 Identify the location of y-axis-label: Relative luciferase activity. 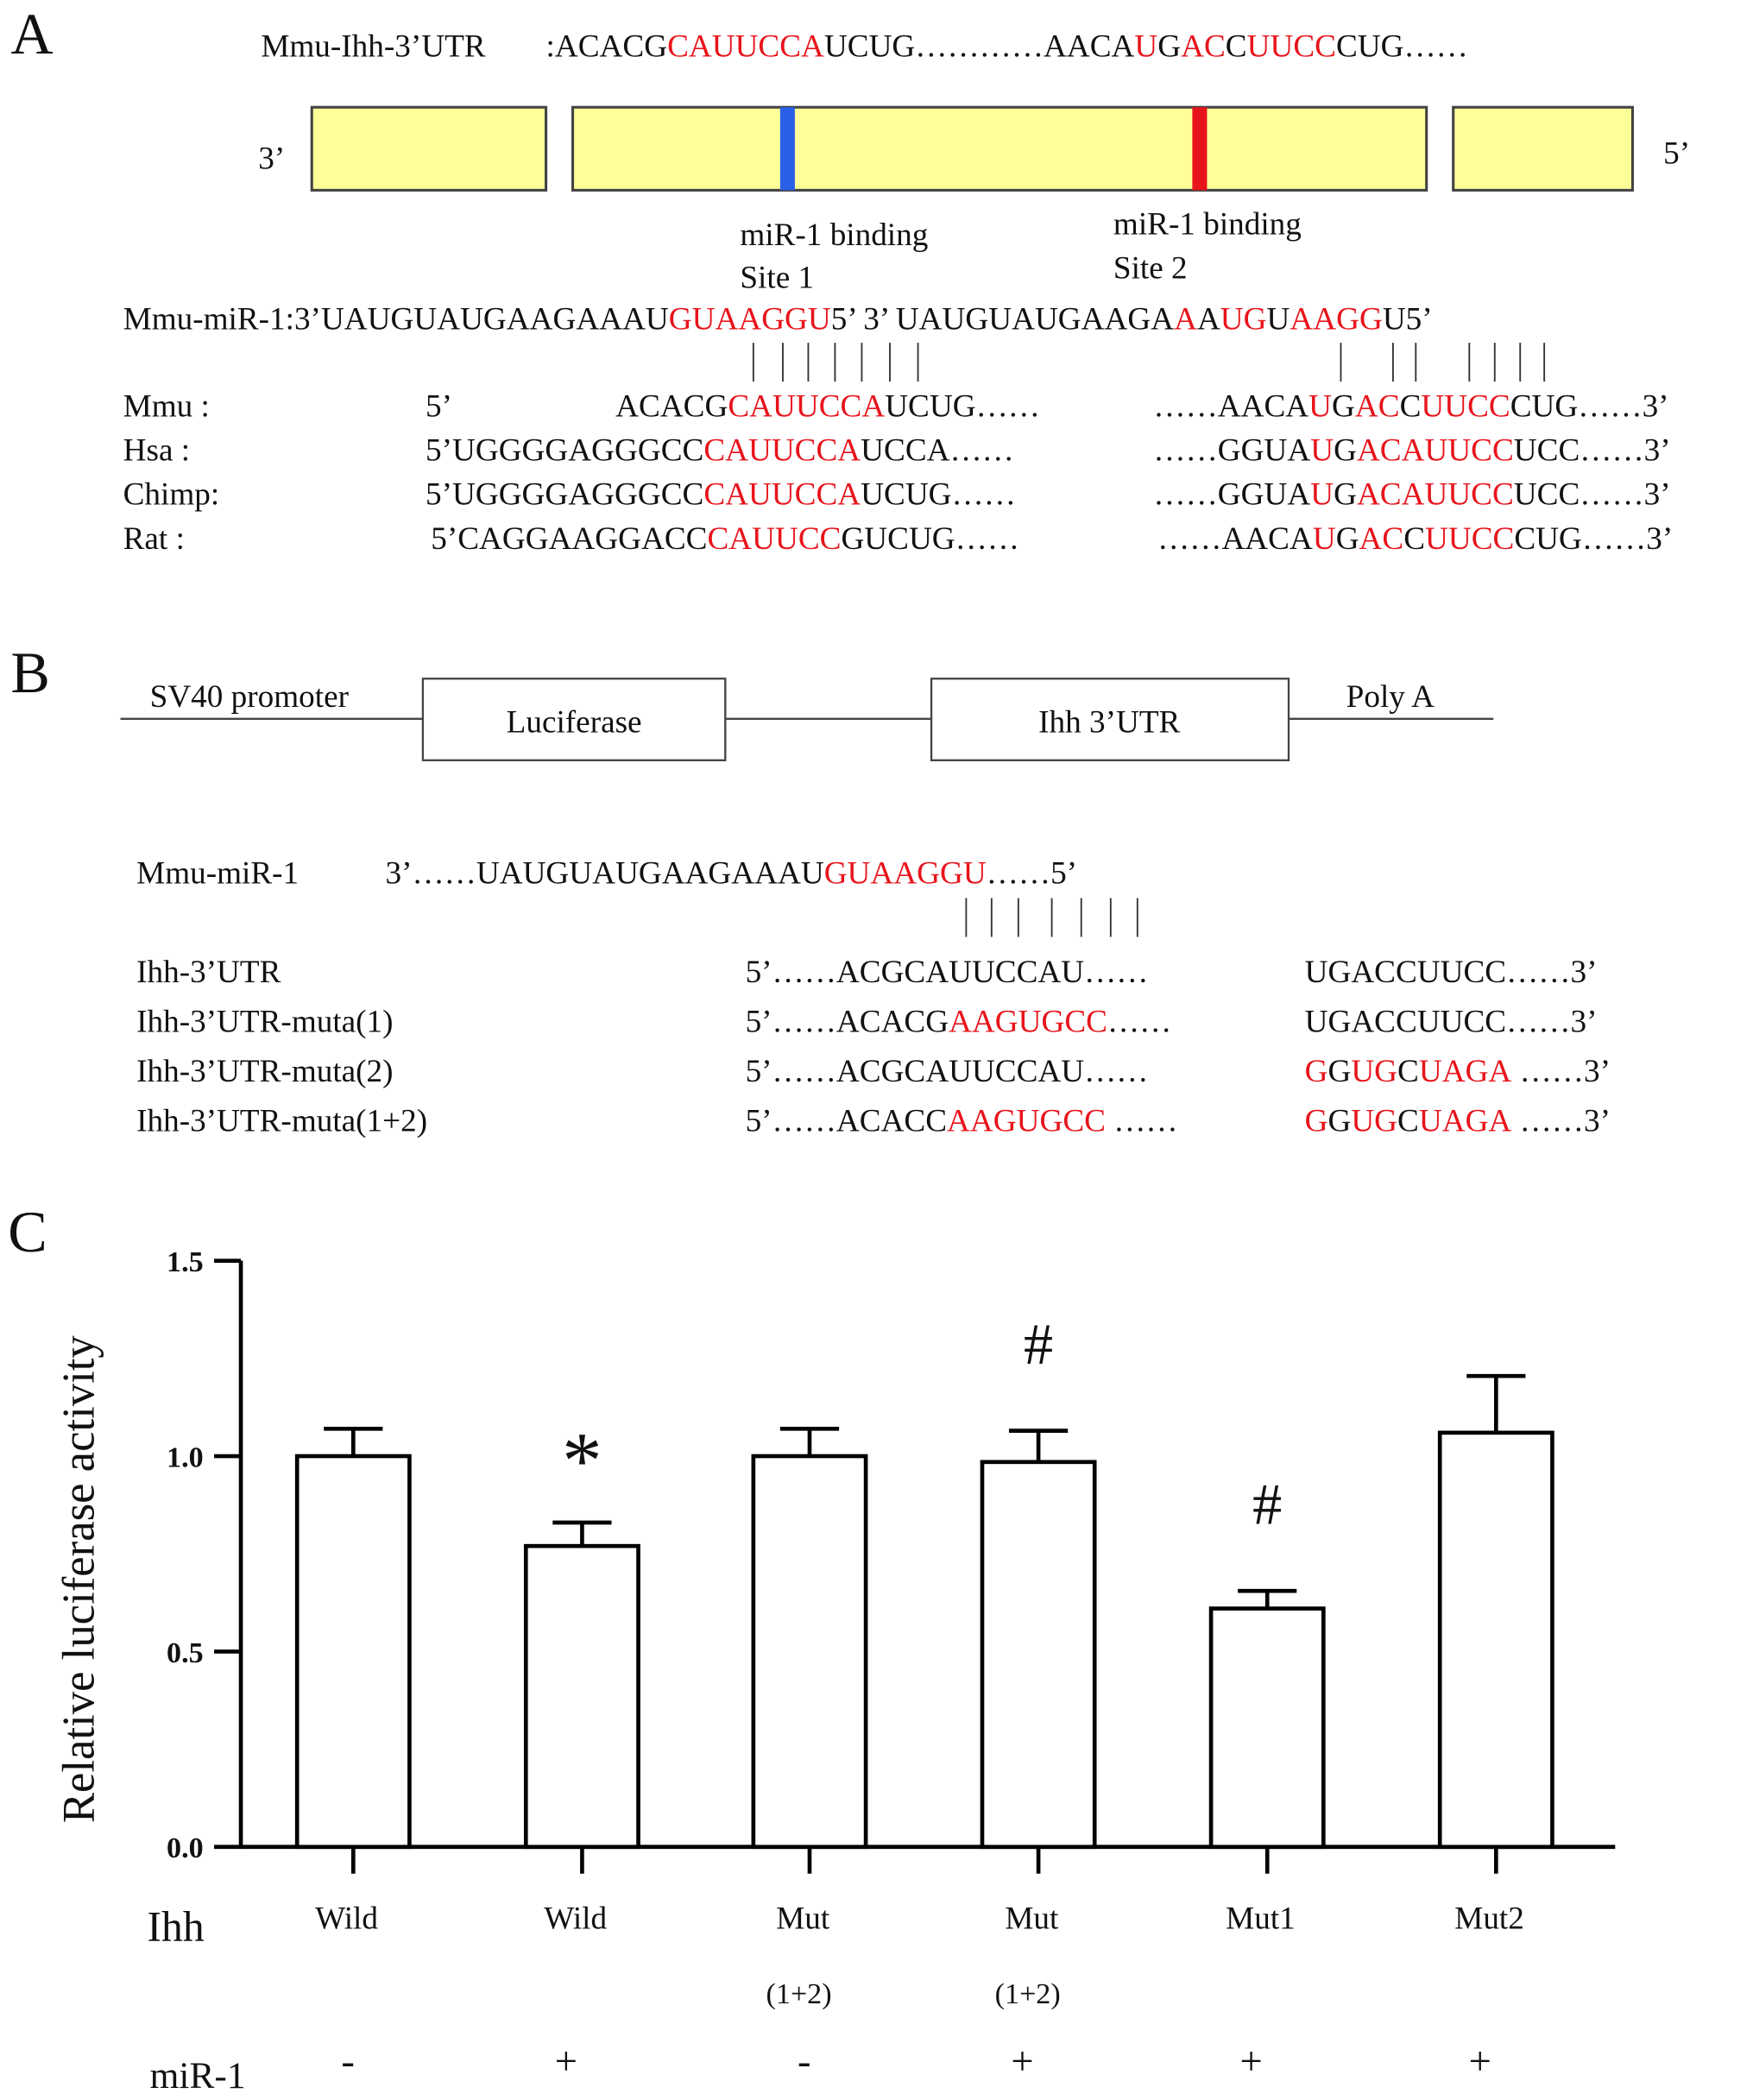
(79, 1579).